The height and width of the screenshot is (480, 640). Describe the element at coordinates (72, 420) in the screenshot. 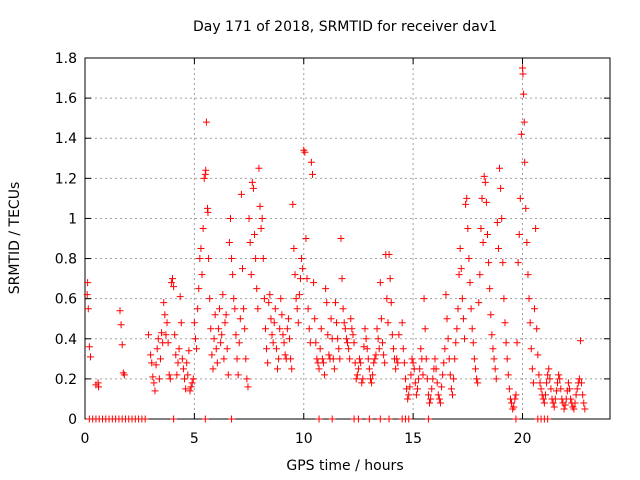

I see `y-tick-label: 0` at that location.